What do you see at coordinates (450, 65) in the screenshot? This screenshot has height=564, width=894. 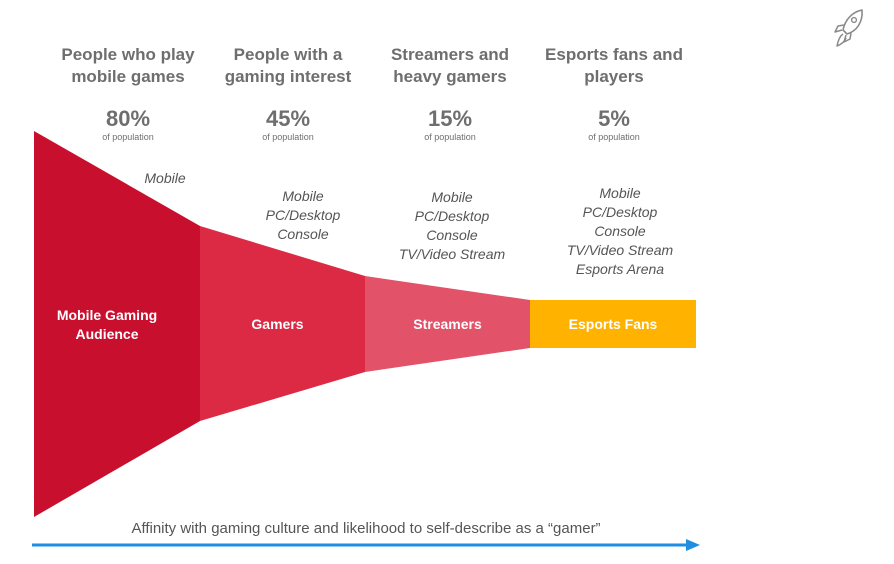 I see `column-title: Streamers and heavy gamers` at bounding box center [450, 65].